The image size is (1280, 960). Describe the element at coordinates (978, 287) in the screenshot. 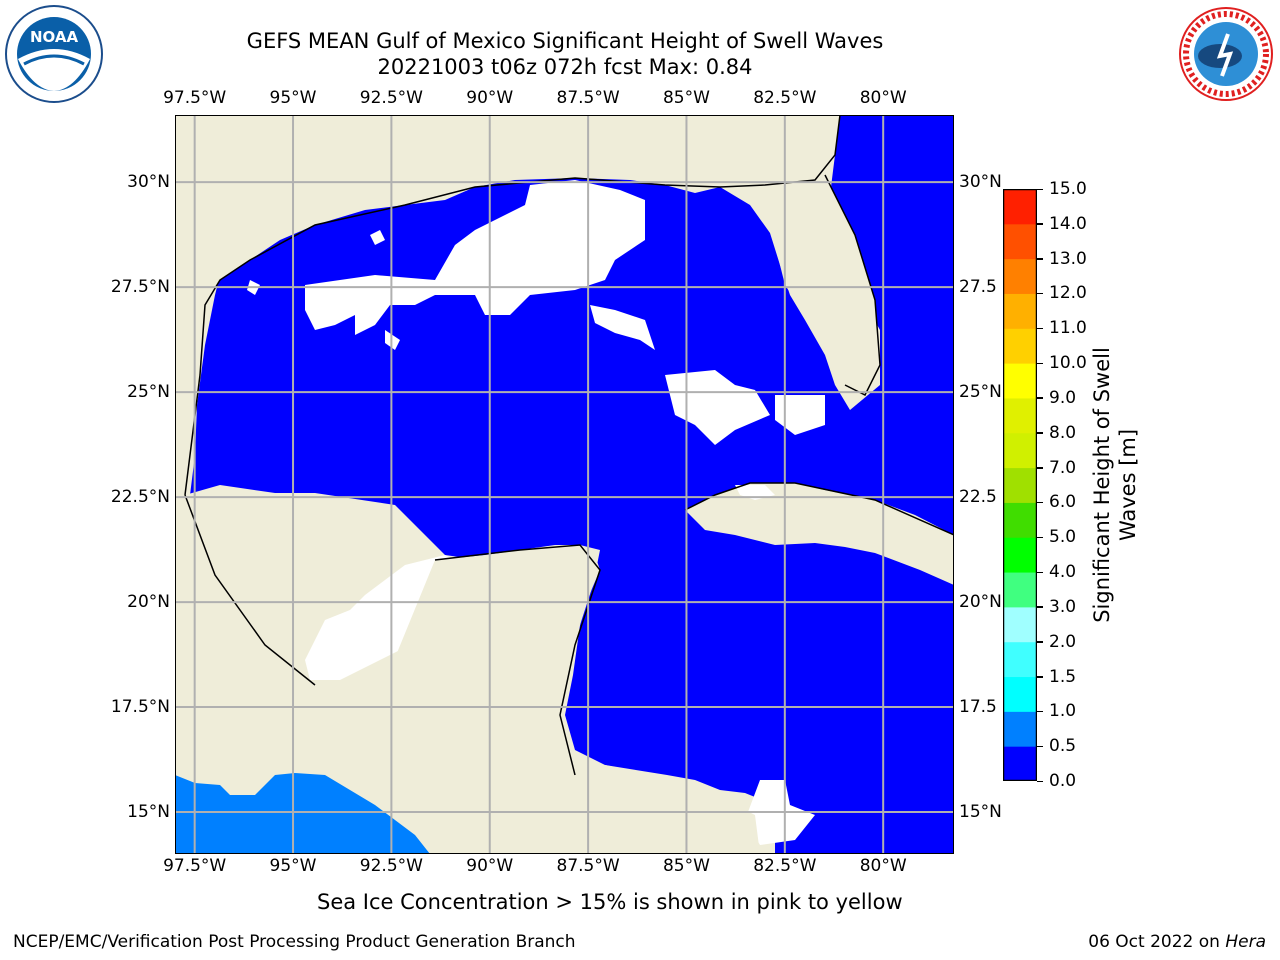

I see `lat-tick-label-right: 27.5` at that location.